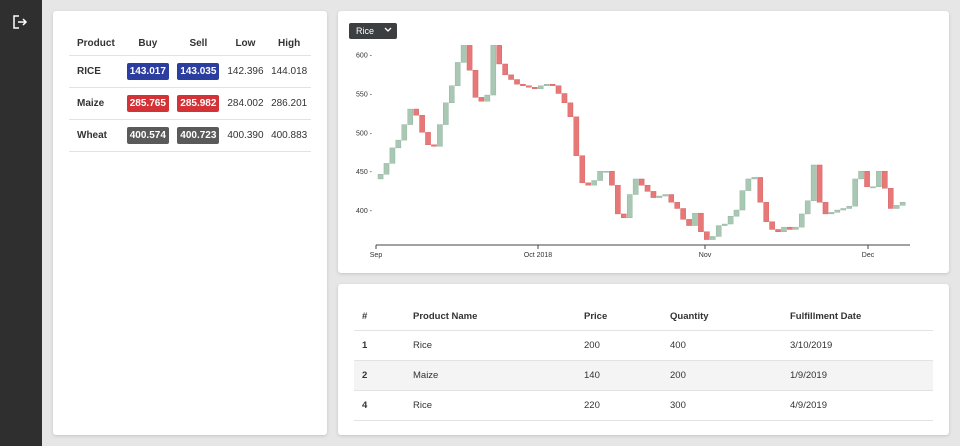 This screenshot has height=446, width=960. I want to click on buy-price-badge: 143.017, so click(147, 71).